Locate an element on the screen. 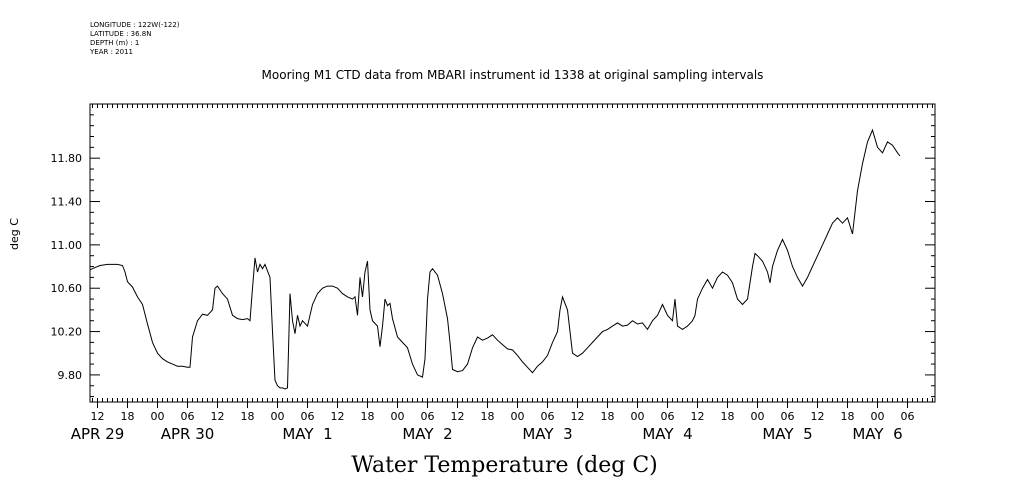 Image resolution: width=1009 pixels, height=504 pixels. x-date-label: MAY 3 is located at coordinates (547, 434).